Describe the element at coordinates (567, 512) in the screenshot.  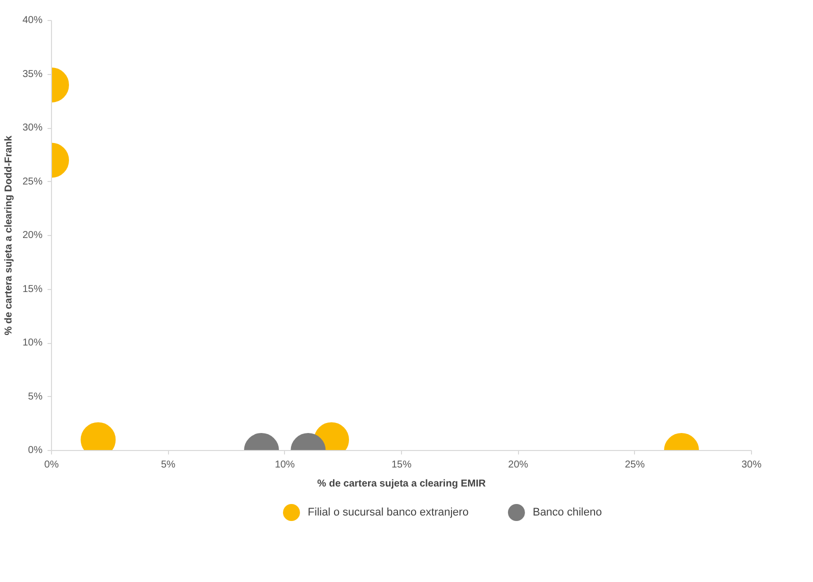
I see `legend-label: Banco chileno` at that location.